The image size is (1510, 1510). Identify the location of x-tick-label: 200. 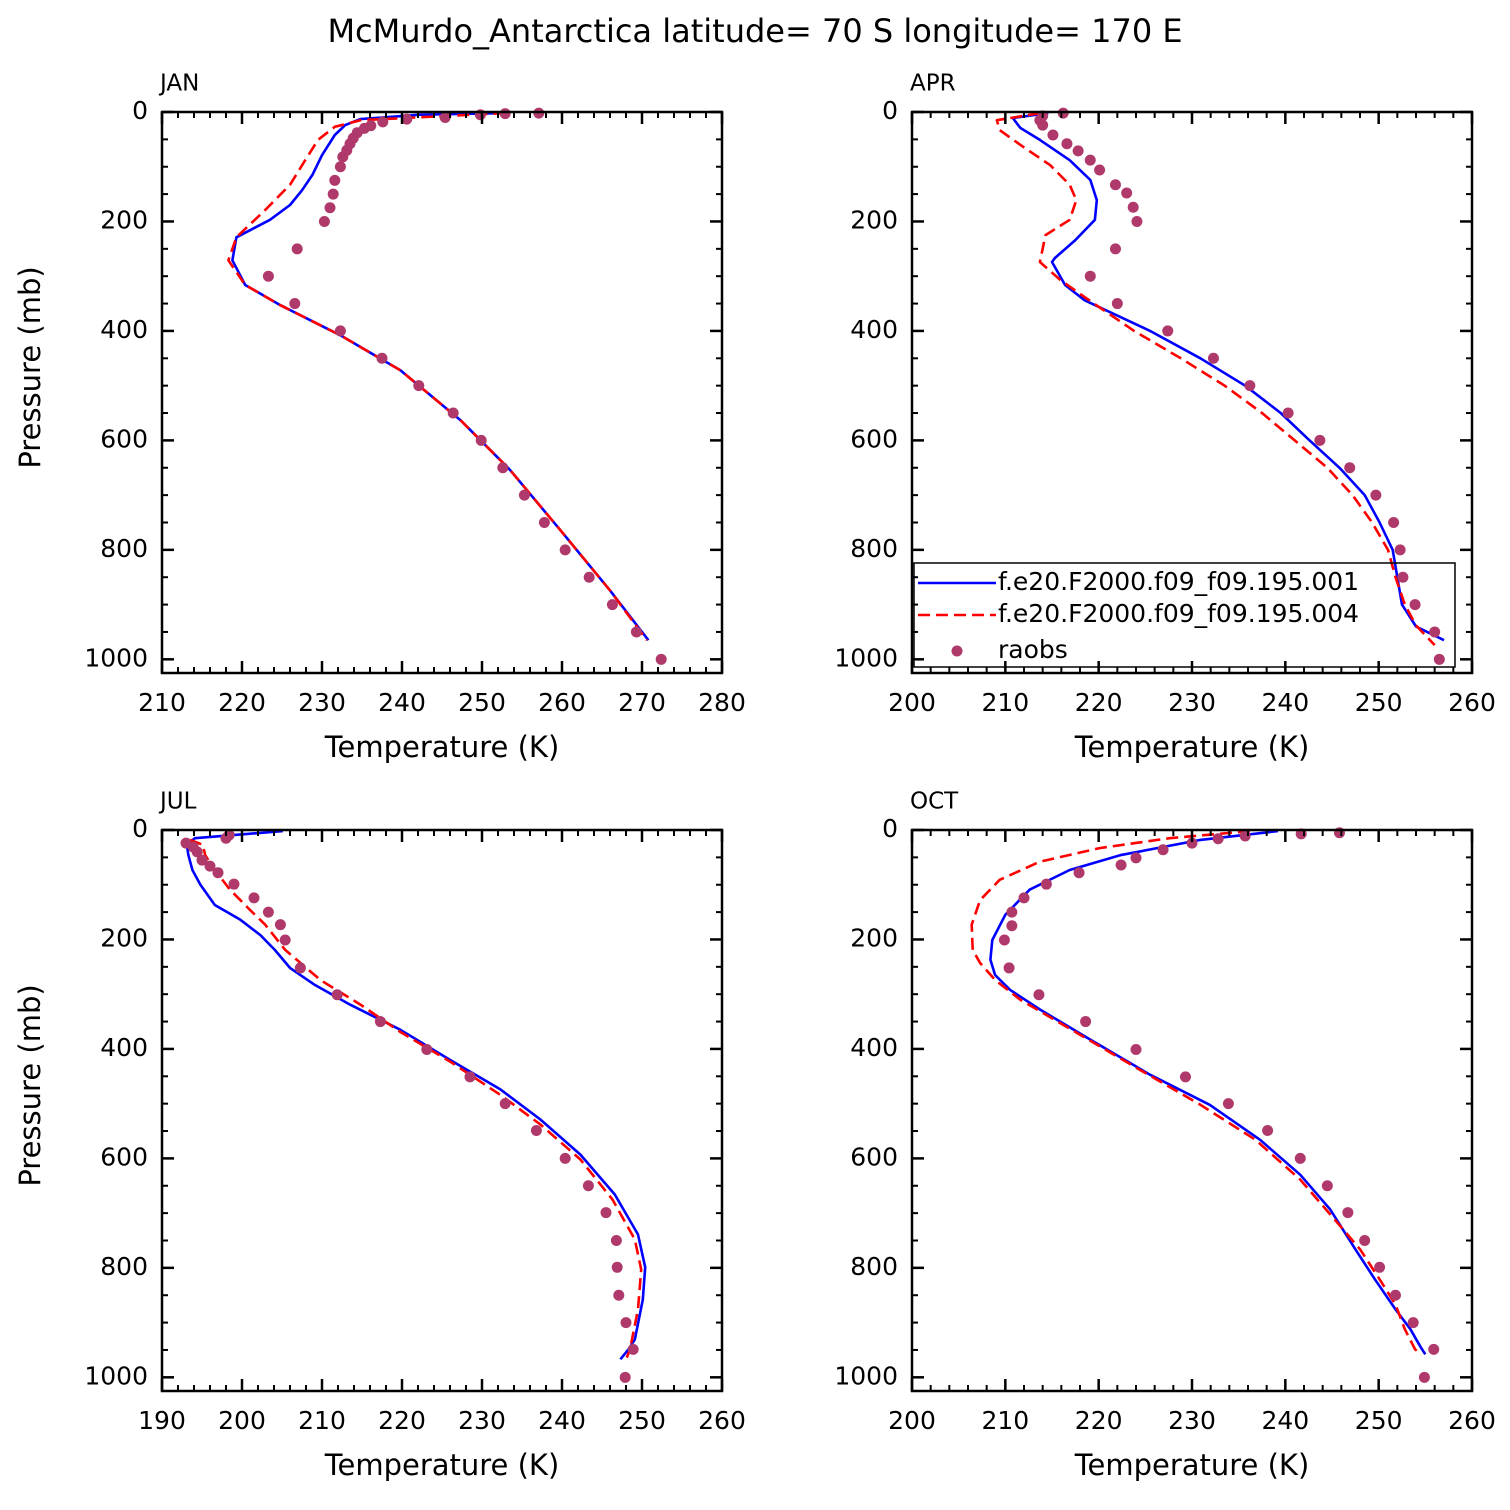
(242, 1420).